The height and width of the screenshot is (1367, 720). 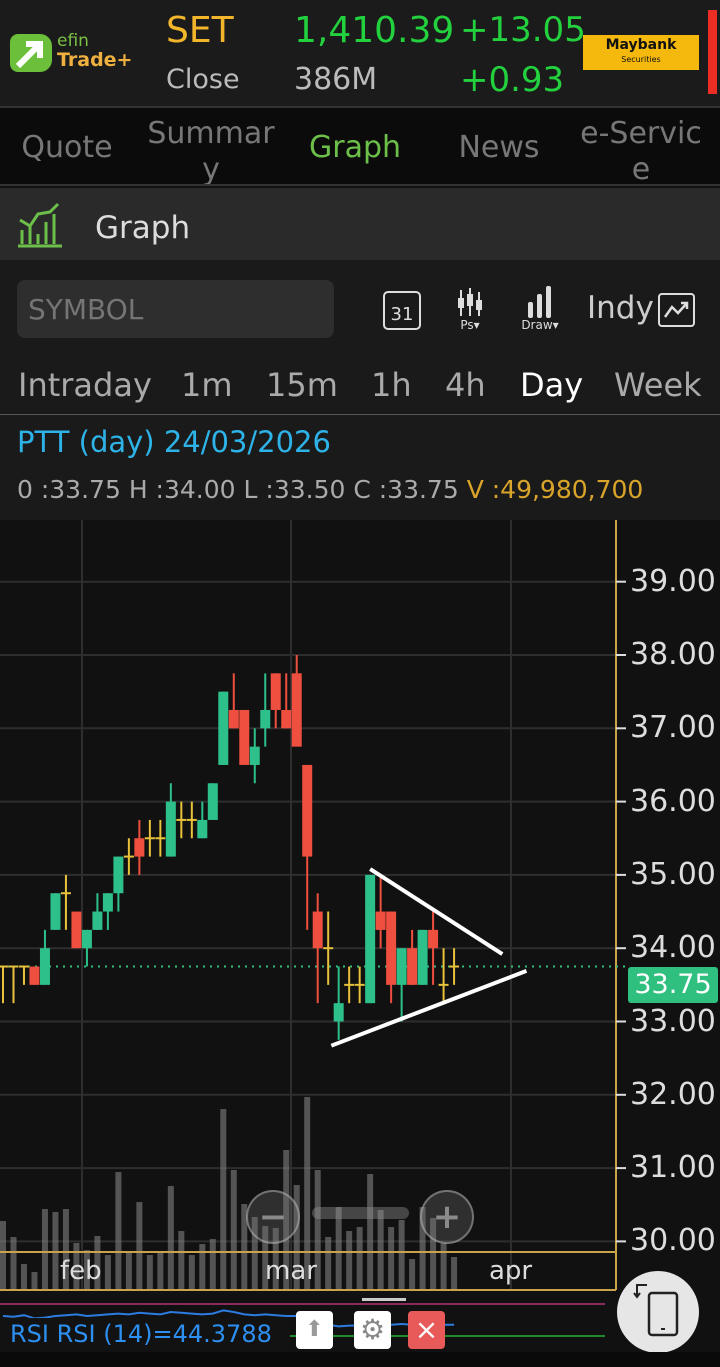 What do you see at coordinates (658, 385) in the screenshot?
I see `timeframe-week: Week` at bounding box center [658, 385].